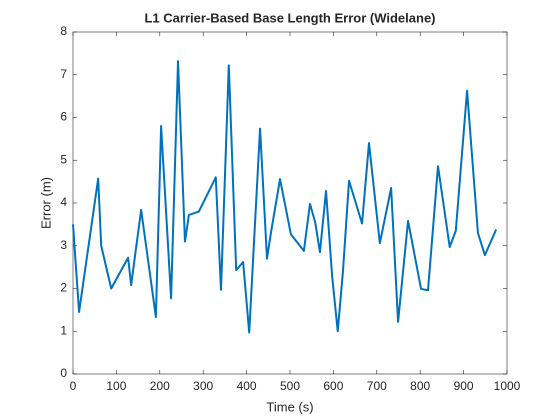  Describe the element at coordinates (63, 373) in the screenshot. I see `y-tick-label: 0` at that location.